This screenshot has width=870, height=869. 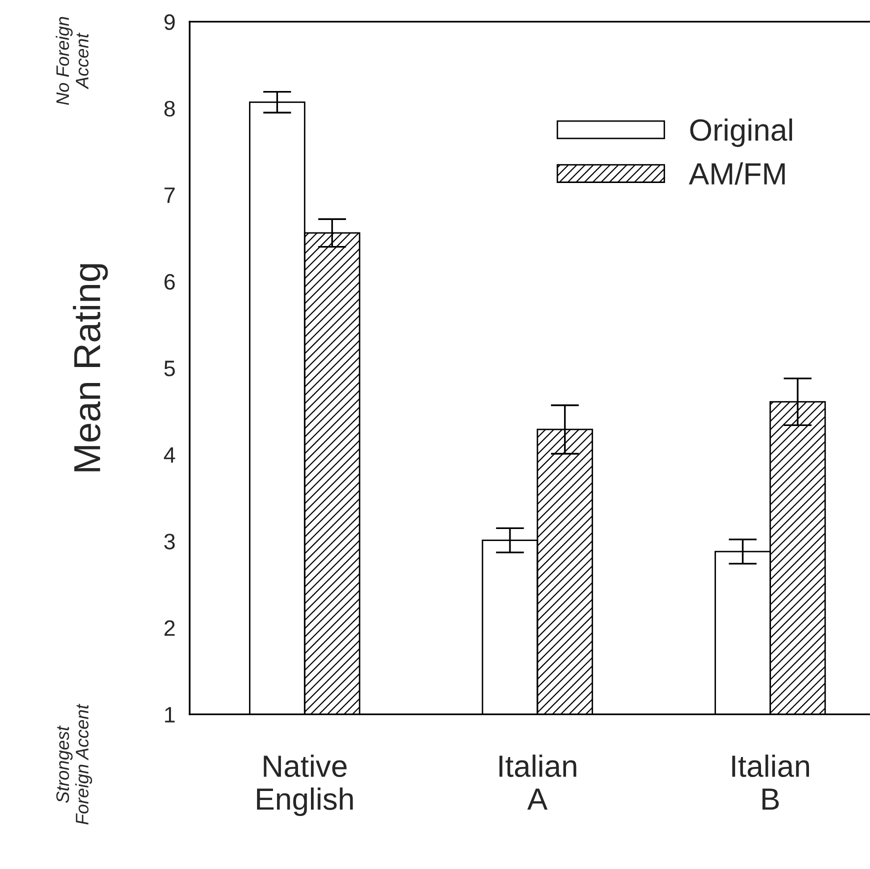 What do you see at coordinates (741, 132) in the screenshot?
I see `legend-label: Original` at bounding box center [741, 132].